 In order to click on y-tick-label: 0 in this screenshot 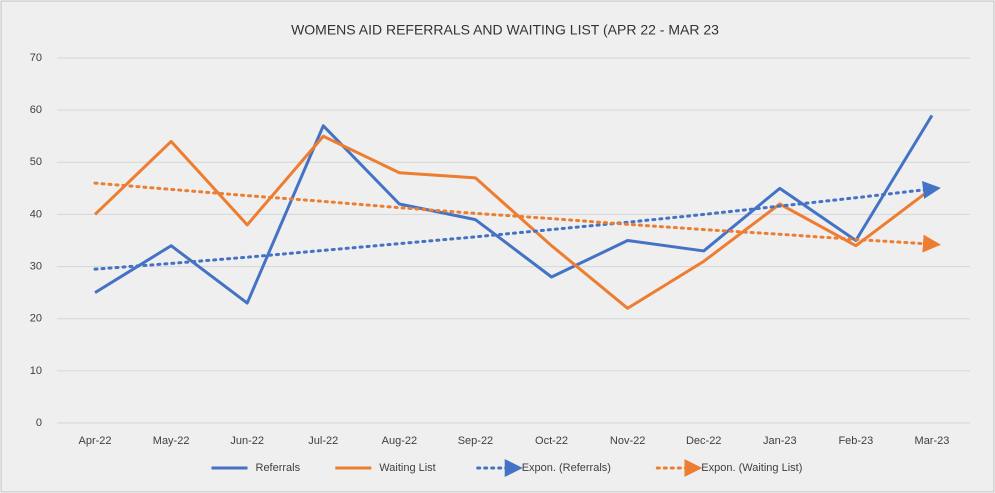, I will do `click(39, 423)`.